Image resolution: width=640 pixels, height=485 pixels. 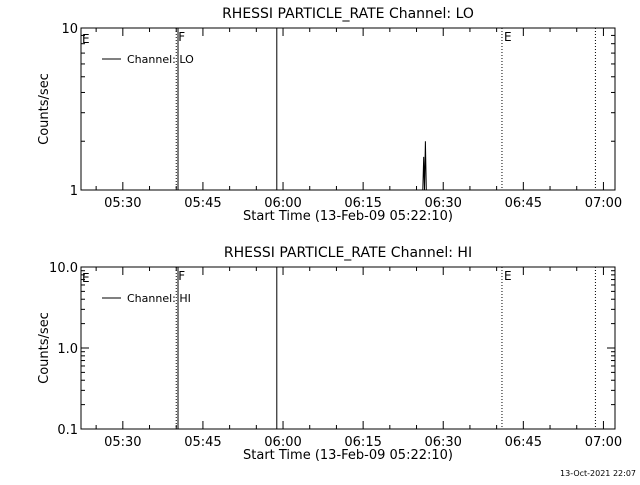 I want to click on y-tick-label: 0.1, so click(x=67, y=430).